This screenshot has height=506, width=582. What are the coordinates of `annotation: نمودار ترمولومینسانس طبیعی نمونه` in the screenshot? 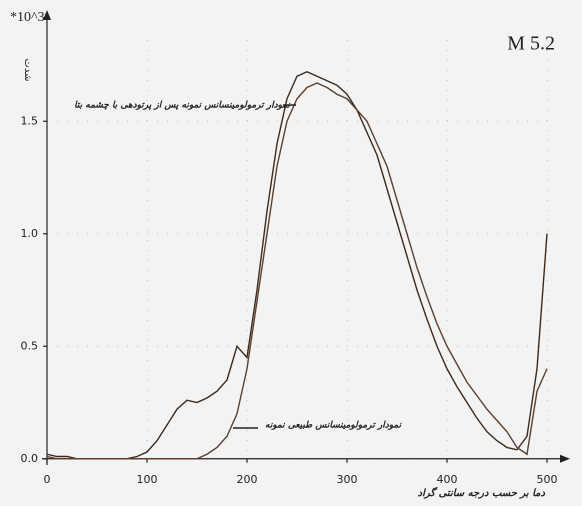 It's located at (333, 425).